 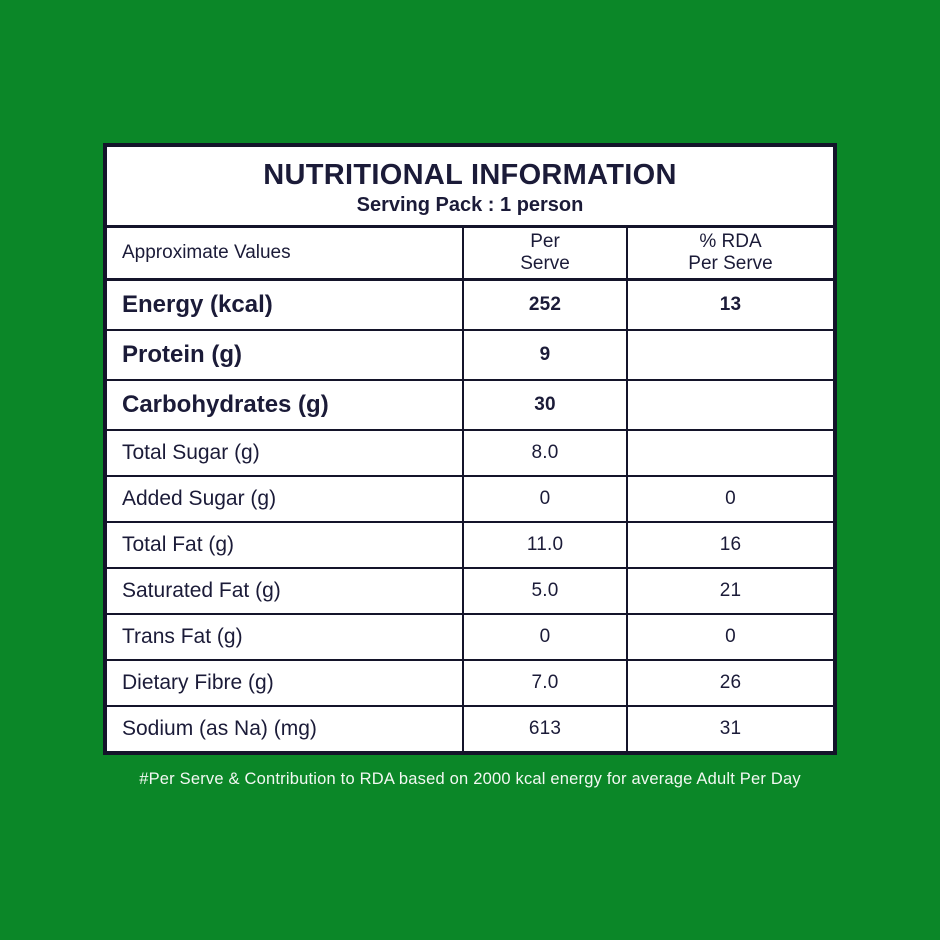 What do you see at coordinates (182, 636) in the screenshot?
I see `row-label: Trans Fat (g)` at bounding box center [182, 636].